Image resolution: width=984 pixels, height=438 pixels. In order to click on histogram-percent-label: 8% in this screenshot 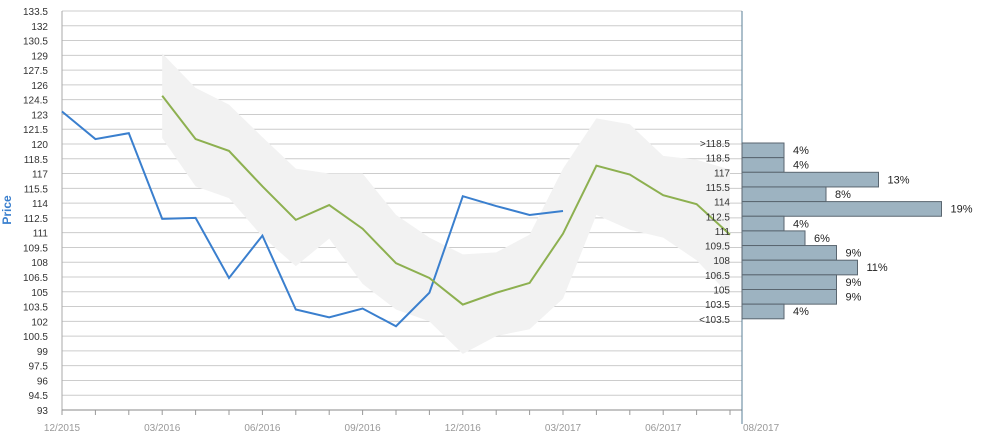, I will do `click(843, 195)`.